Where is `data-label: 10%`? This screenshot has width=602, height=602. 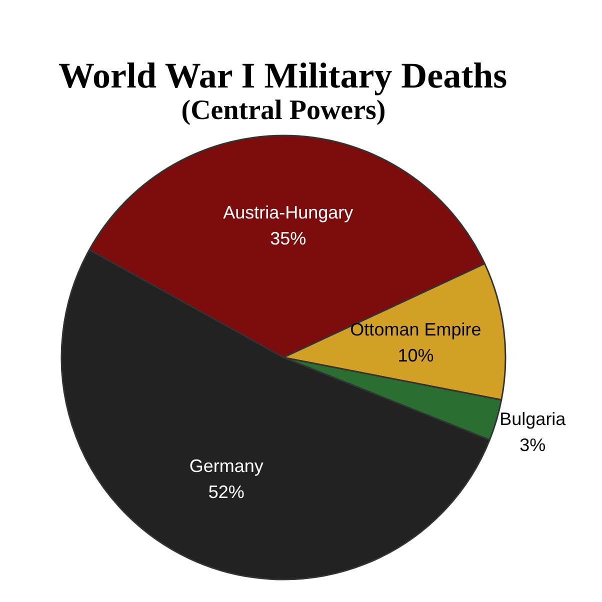
data-label: 10% is located at coordinates (416, 355).